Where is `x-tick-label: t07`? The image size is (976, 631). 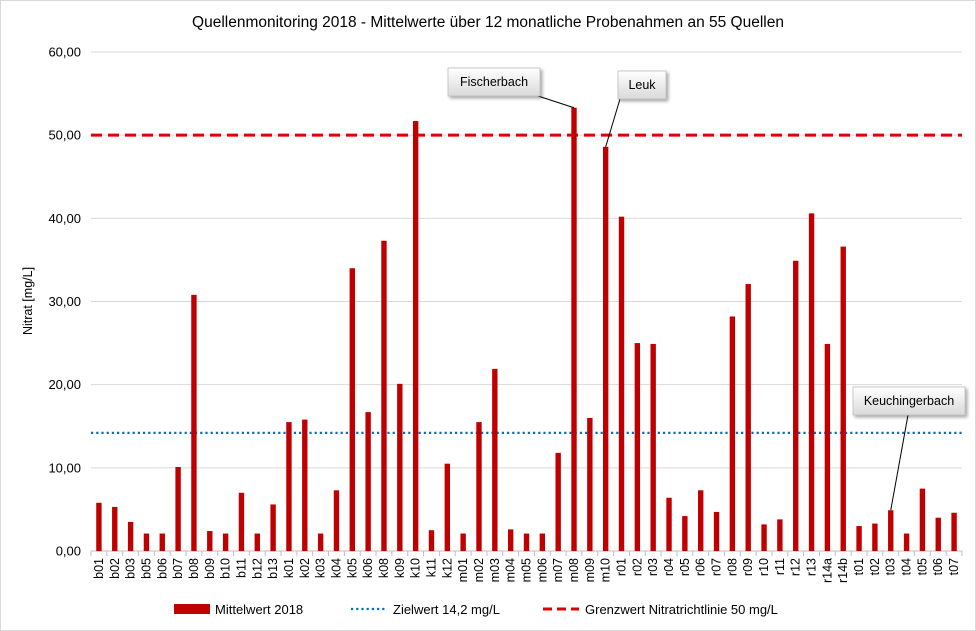 x-tick-label: t07 is located at coordinates (954, 566).